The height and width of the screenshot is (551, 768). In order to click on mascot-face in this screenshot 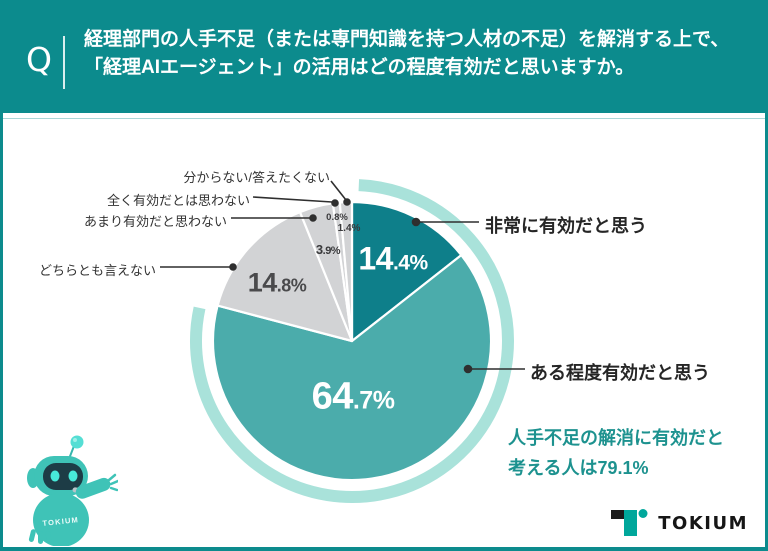, I will do `click(63, 476)`.